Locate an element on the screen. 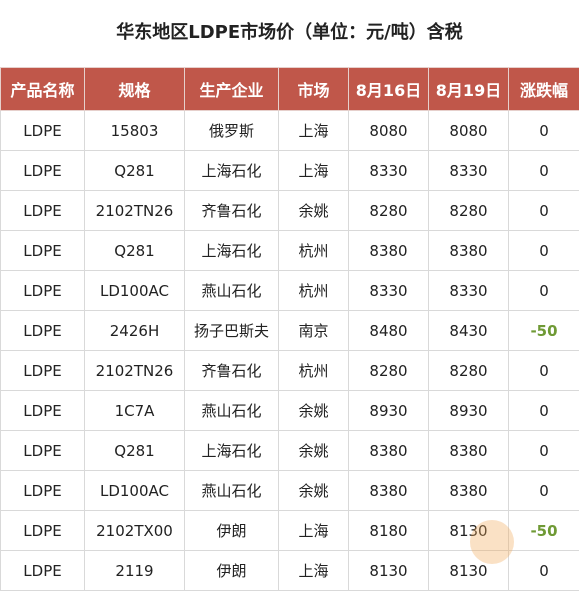 This screenshot has height=591, width=579. table-cell: 俄罗斯 is located at coordinates (231, 130).